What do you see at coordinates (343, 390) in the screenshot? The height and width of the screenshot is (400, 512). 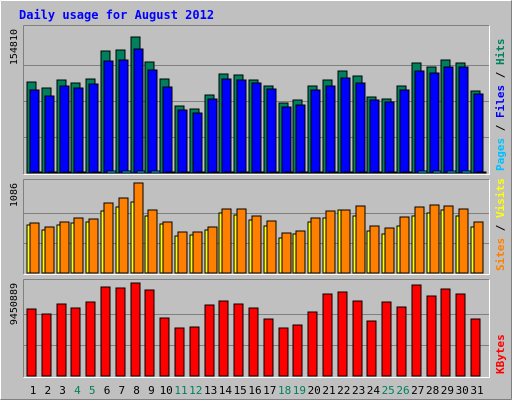 I see `x-tick-label: 22` at bounding box center [343, 390].